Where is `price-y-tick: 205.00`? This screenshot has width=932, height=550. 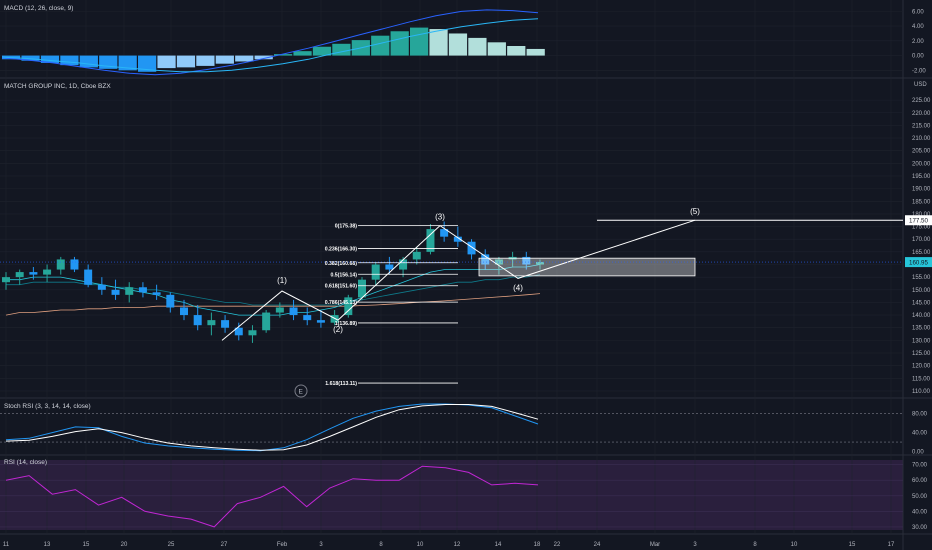
price-y-tick: 205.00 is located at coordinates (921, 152).